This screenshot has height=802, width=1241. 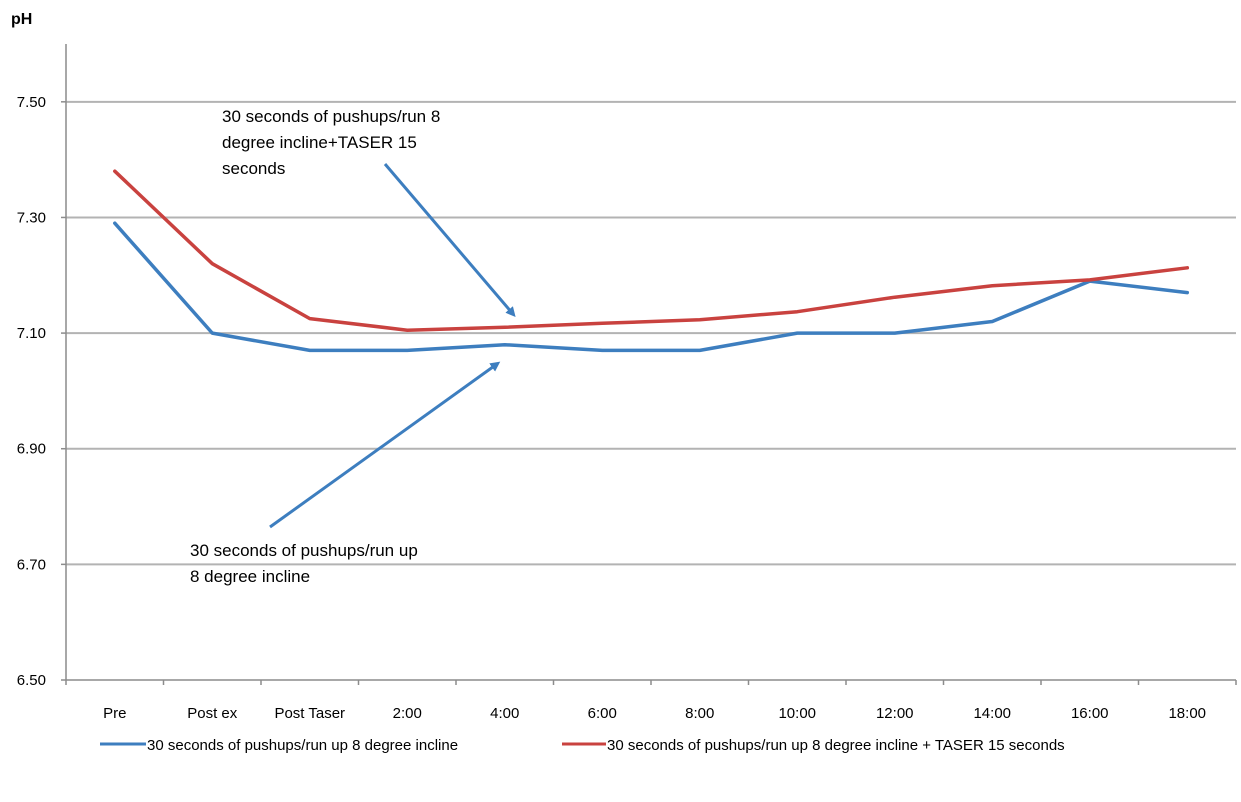 I want to click on annotation-taser-line-3: seconds, so click(x=253, y=168).